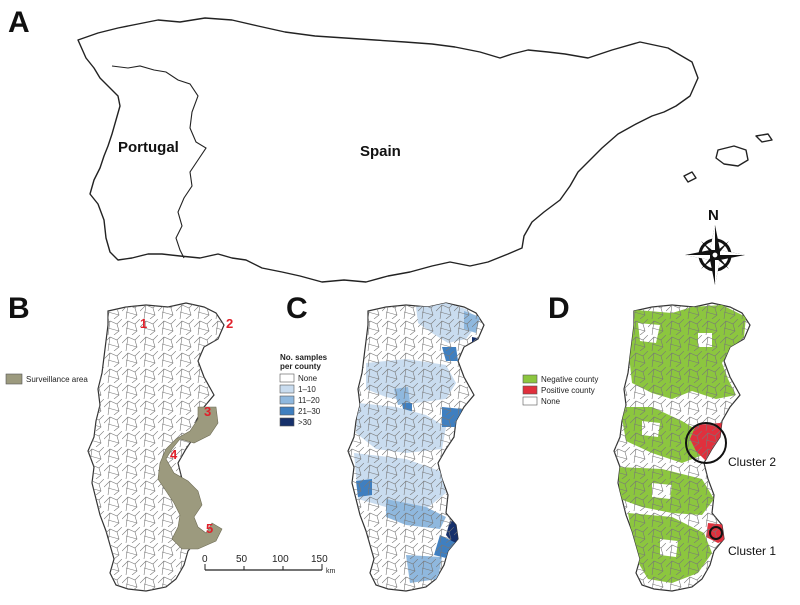  What do you see at coordinates (159, 162) in the screenshot?
I see `portugal-spain-border` at bounding box center [159, 162].